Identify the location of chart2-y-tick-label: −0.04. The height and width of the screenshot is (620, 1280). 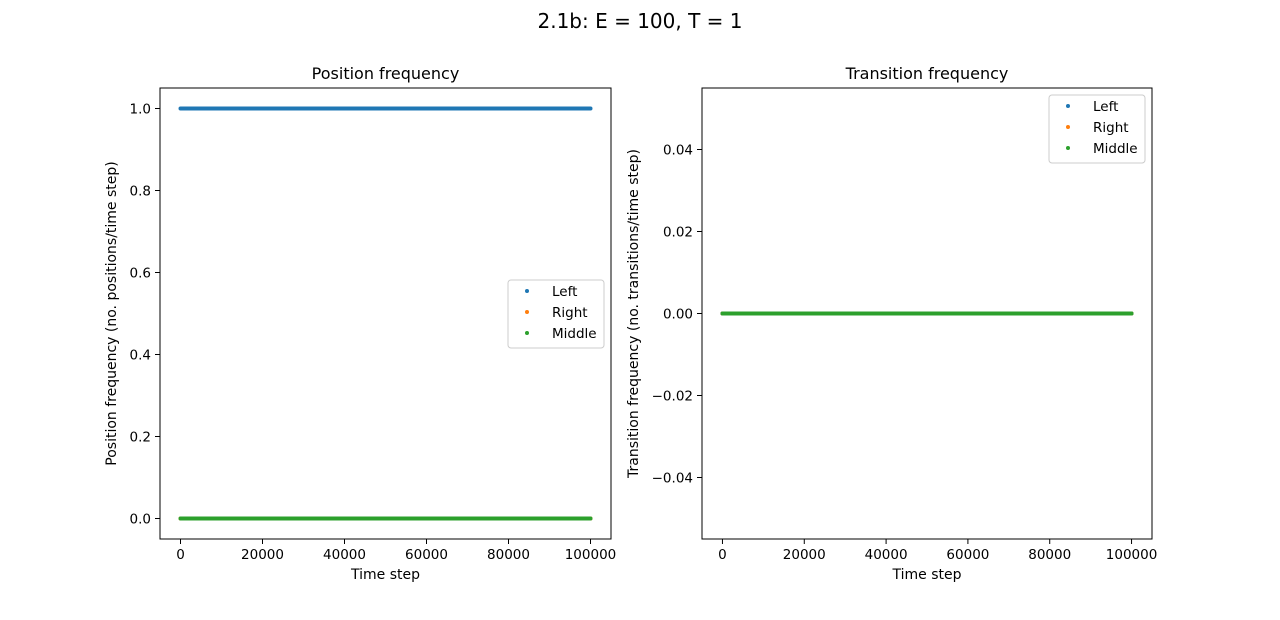
(672, 479).